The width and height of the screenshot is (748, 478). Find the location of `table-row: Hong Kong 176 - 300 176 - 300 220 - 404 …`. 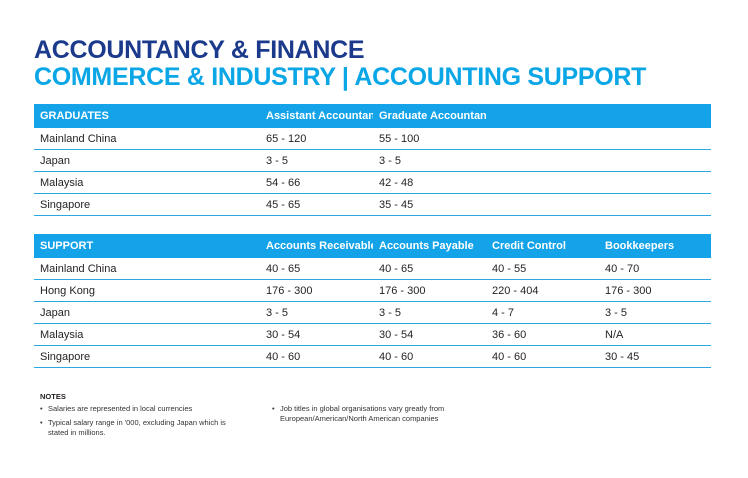

table-row: Hong Kong 176 - 300 176 - 300 220 - 404 … is located at coordinates (372, 290).